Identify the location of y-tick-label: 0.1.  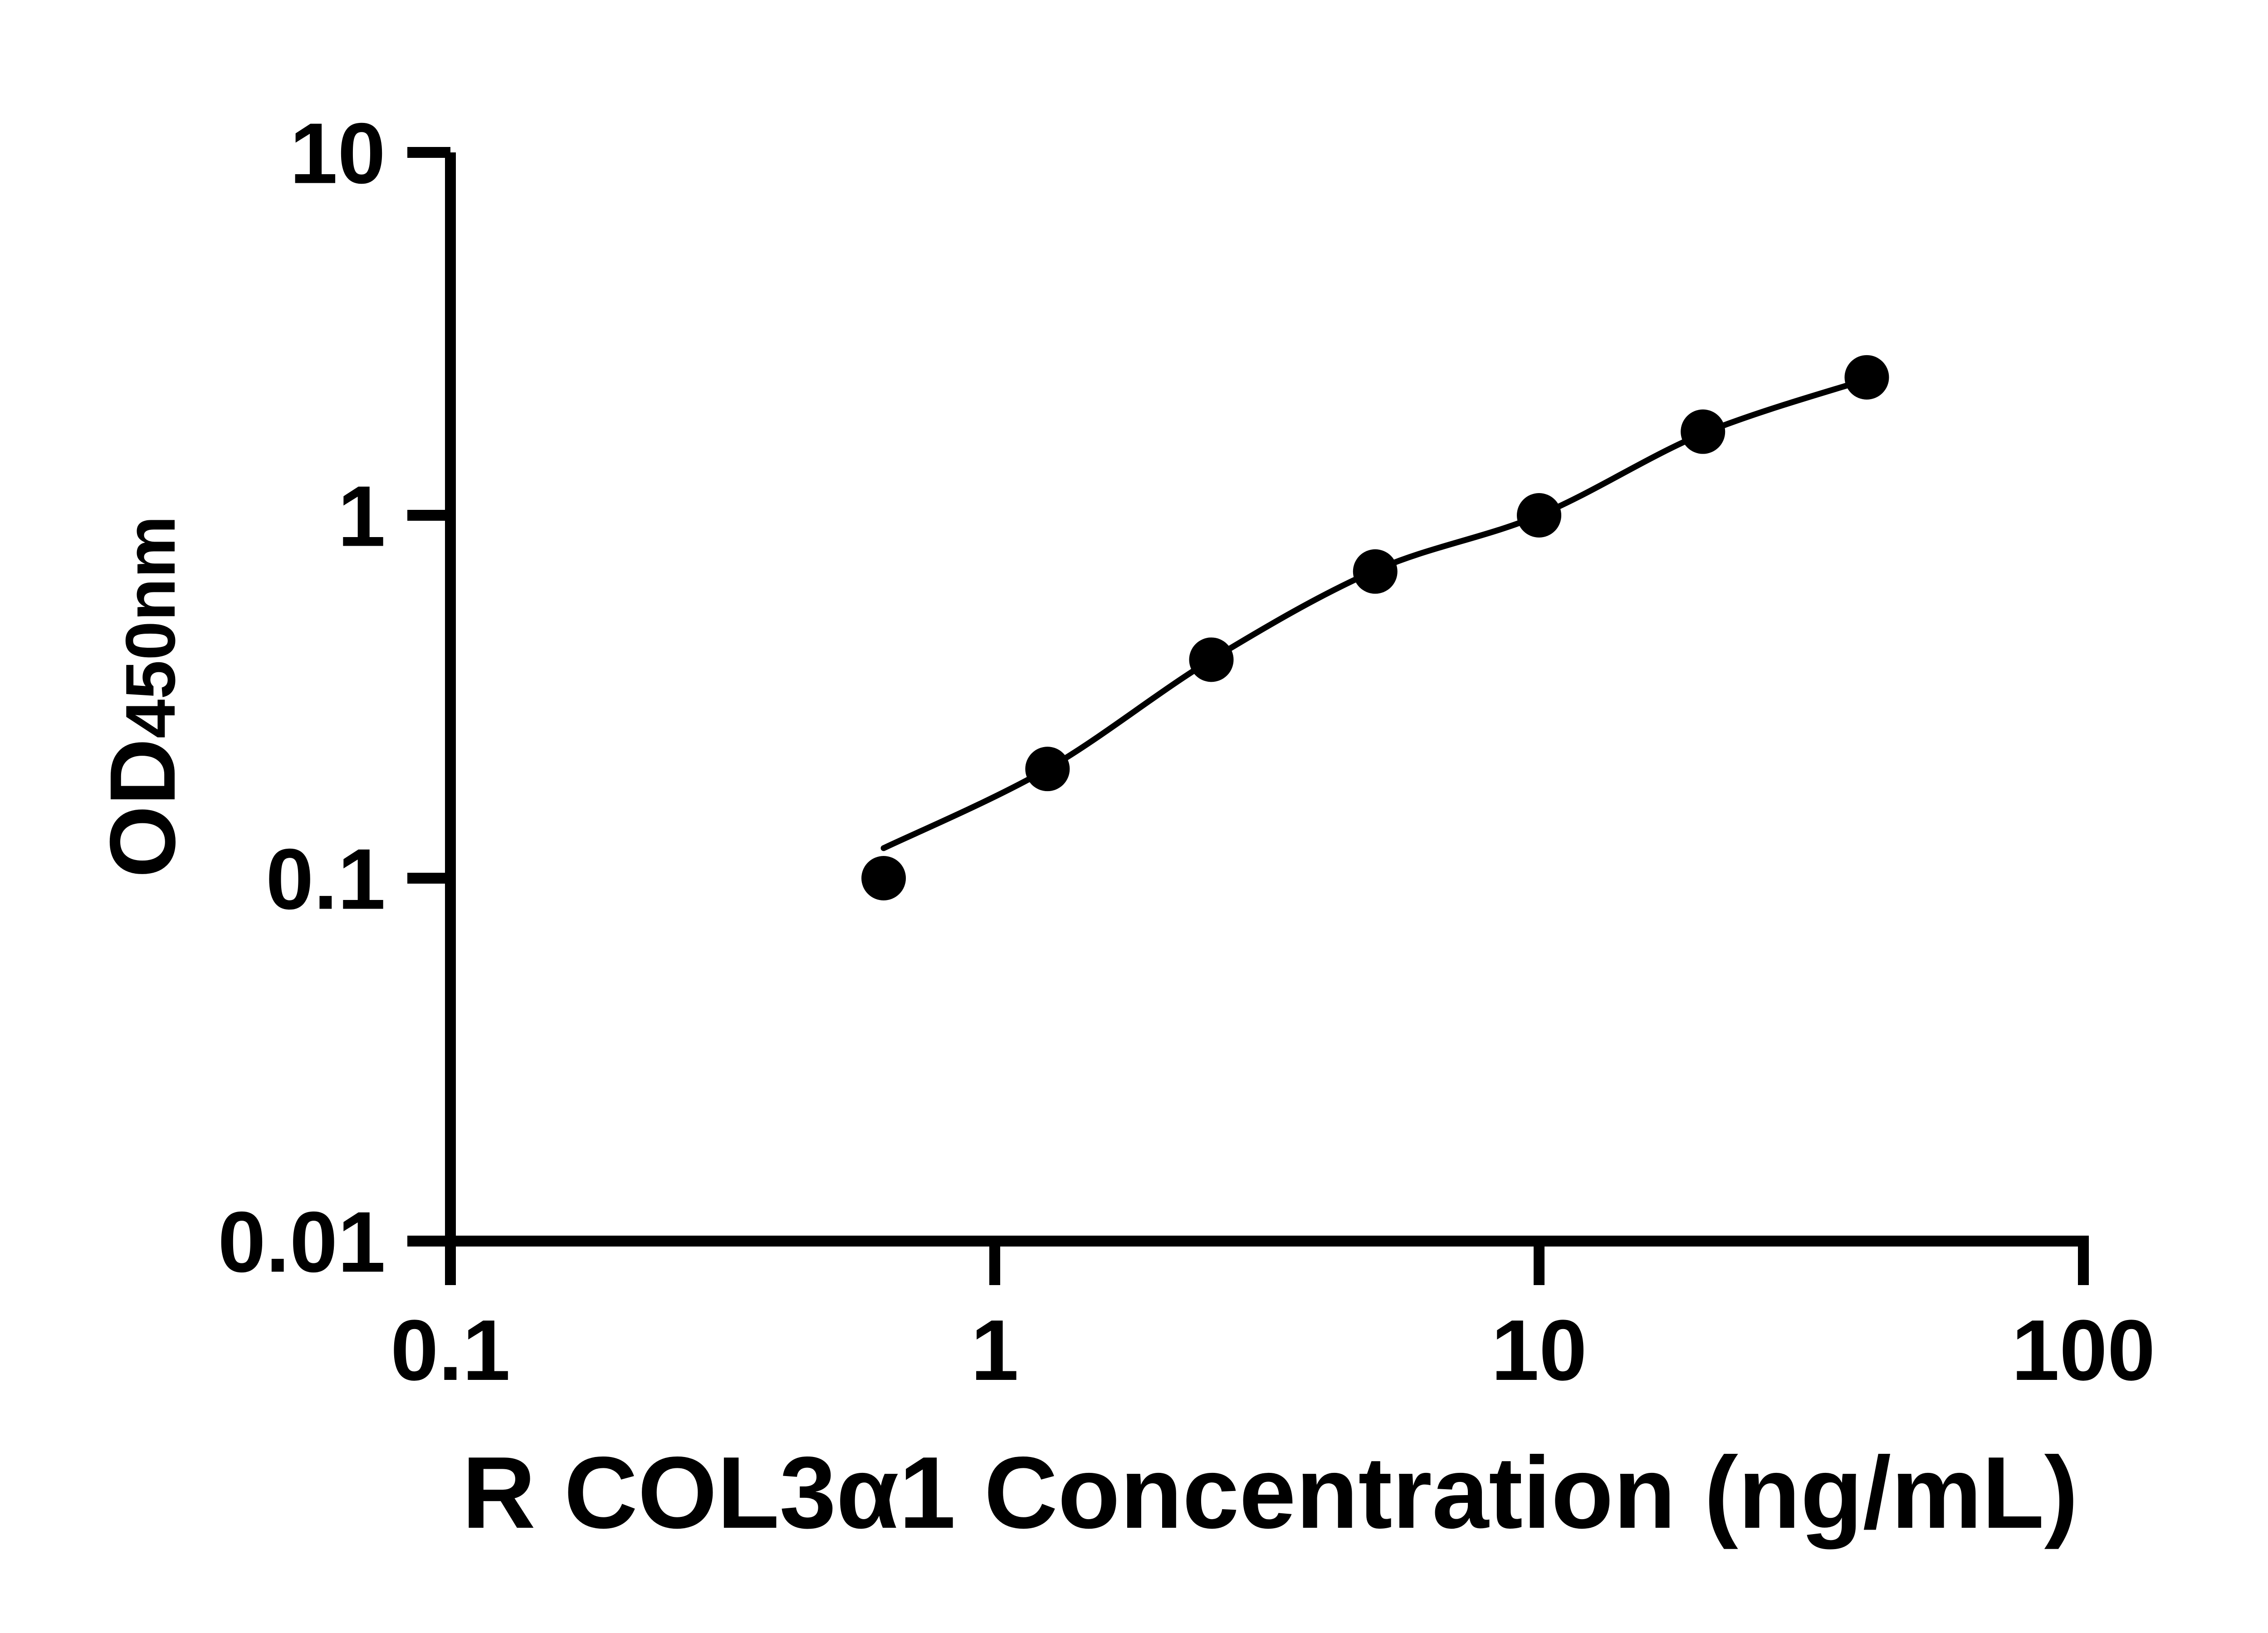
(326, 879).